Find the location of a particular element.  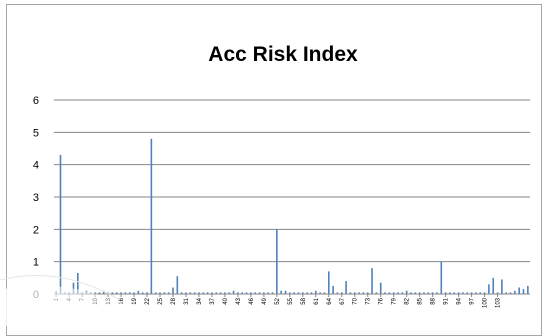

x-tick-label: 58 is located at coordinates (304, 300).